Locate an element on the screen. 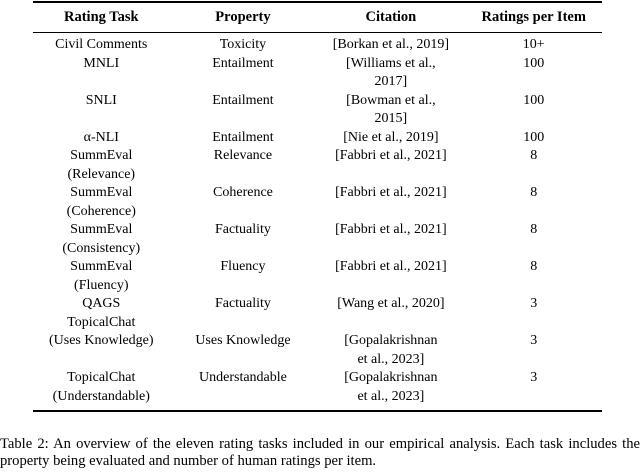  table-row: α-NLI Entailment [Nie et al., 2019] 100 is located at coordinates (317, 138).